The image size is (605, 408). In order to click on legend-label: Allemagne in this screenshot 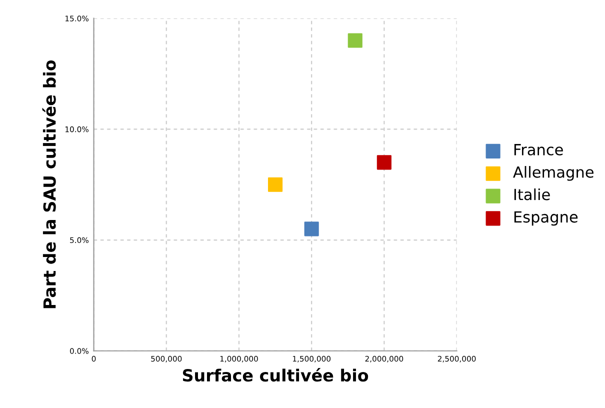, I will do `click(553, 173)`.